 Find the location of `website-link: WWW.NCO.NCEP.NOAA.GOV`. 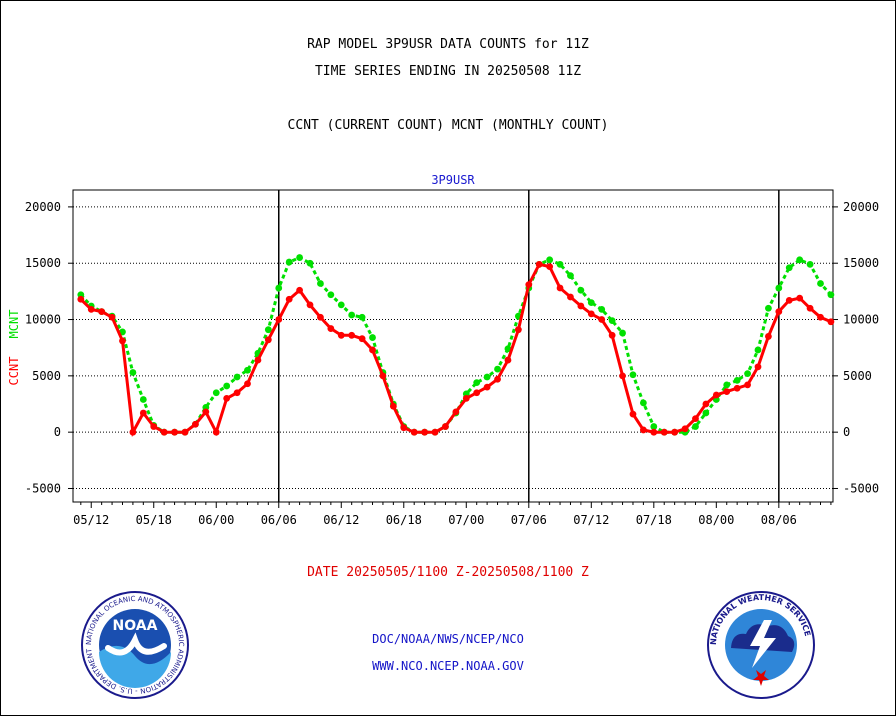

website-link: WWW.NCO.NCEP.NOAA.GOV is located at coordinates (448, 666).